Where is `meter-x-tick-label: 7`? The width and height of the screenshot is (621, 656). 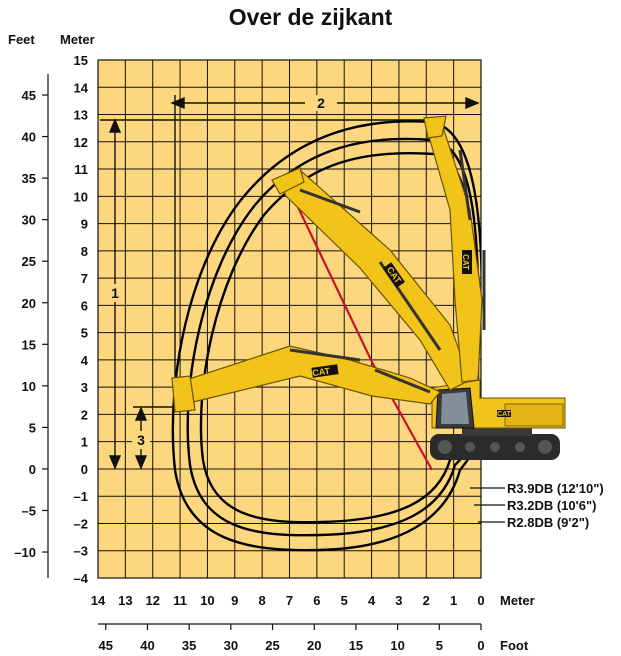
meter-x-tick-label: 7 is located at coordinates (289, 600).